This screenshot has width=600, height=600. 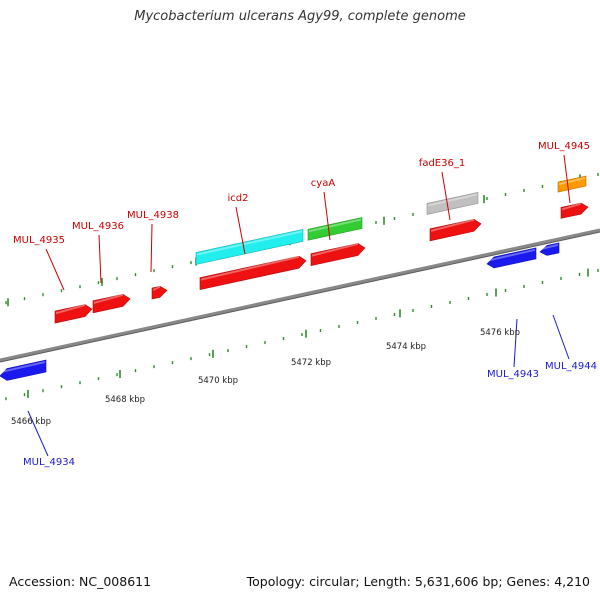 I want to click on feature-icd2-cyan, so click(x=249, y=246).